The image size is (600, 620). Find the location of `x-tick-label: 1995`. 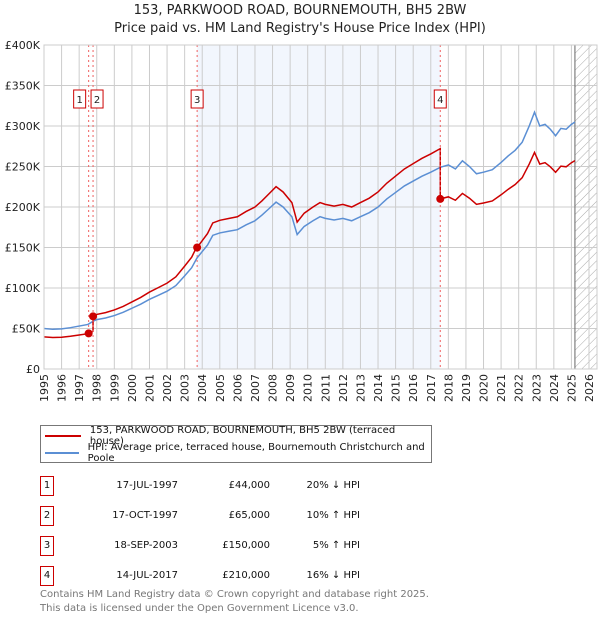

x-tick-label: 1995 is located at coordinates (44, 388).